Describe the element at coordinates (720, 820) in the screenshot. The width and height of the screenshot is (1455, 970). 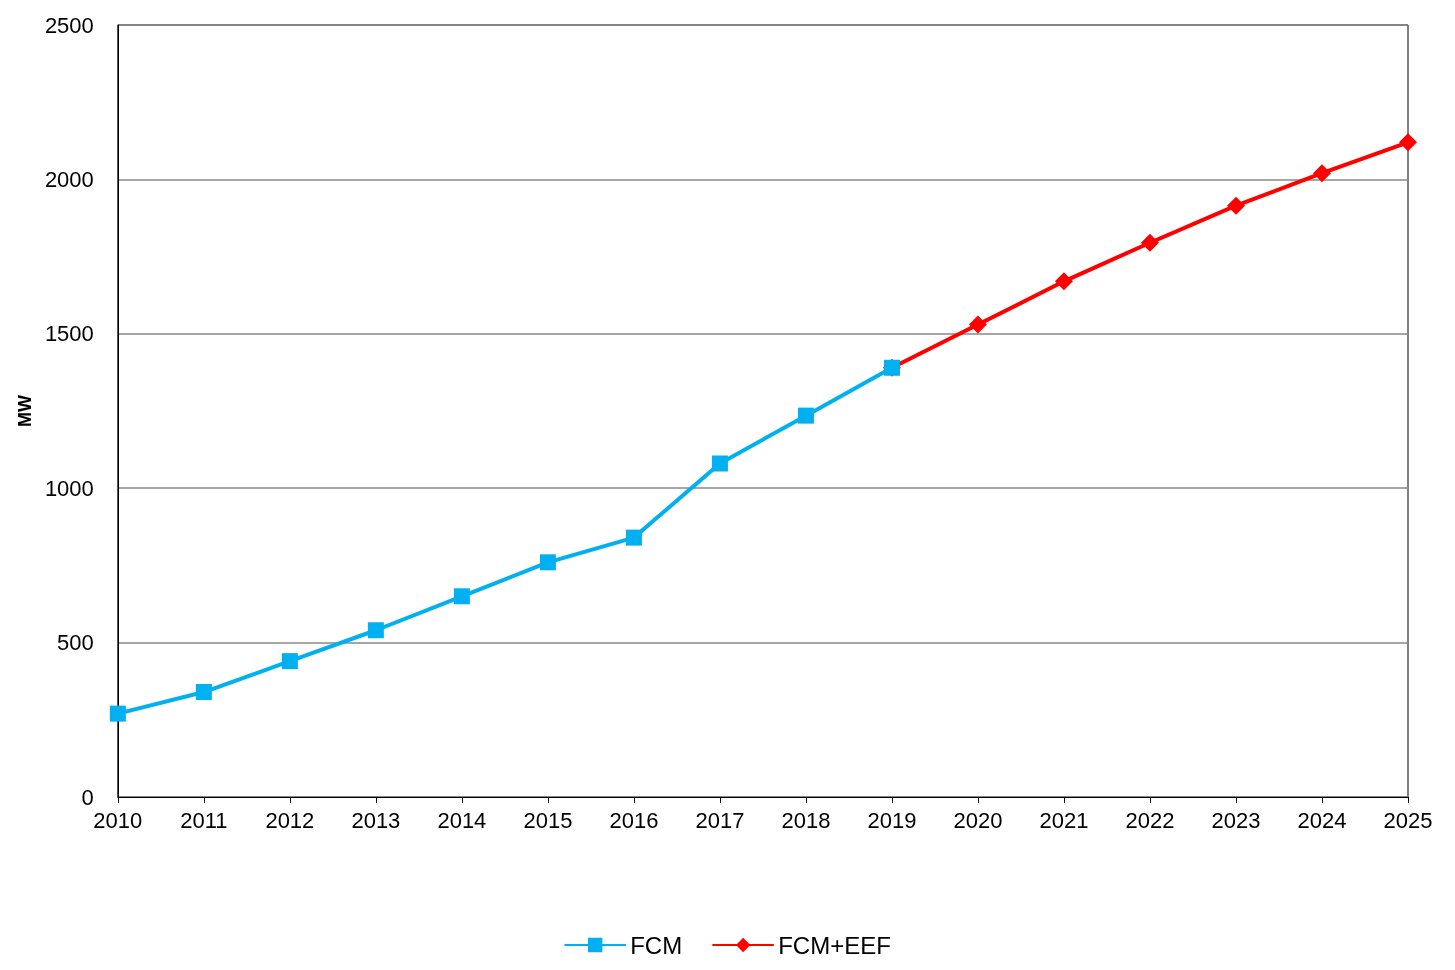
I see `x-tick-label: 2017` at that location.